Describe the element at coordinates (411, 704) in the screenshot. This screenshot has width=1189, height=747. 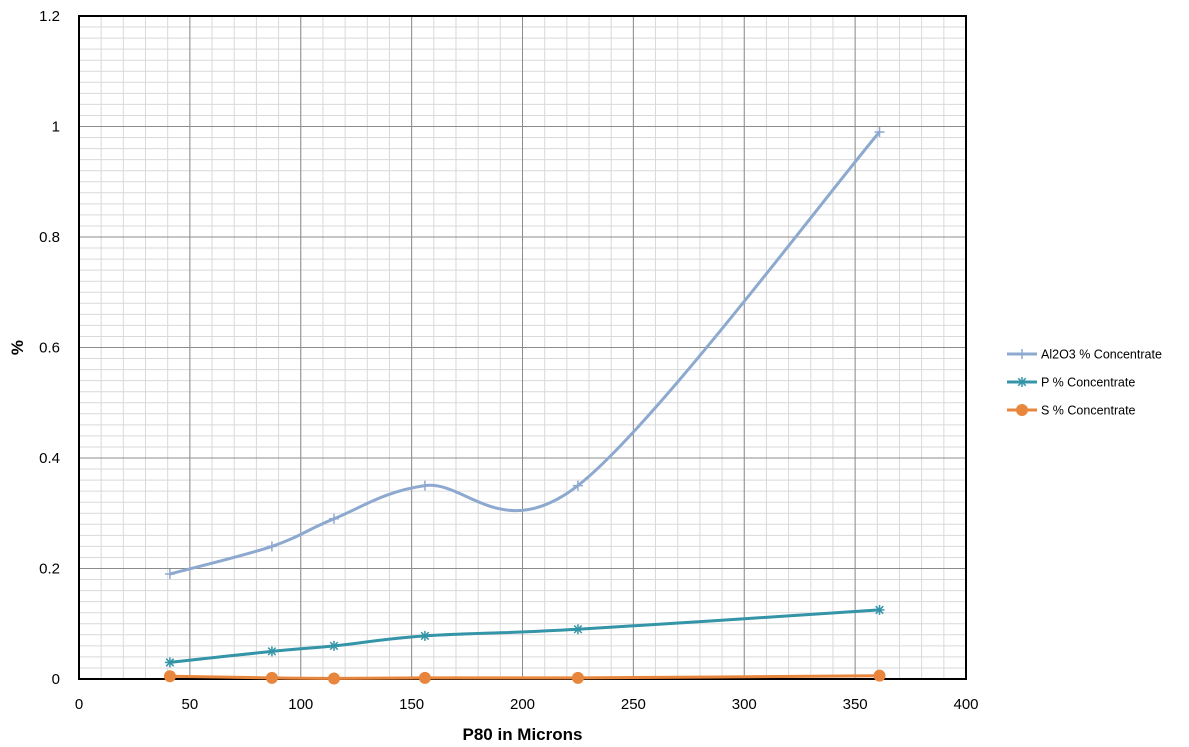
I see `x-tick-label: 150` at that location.